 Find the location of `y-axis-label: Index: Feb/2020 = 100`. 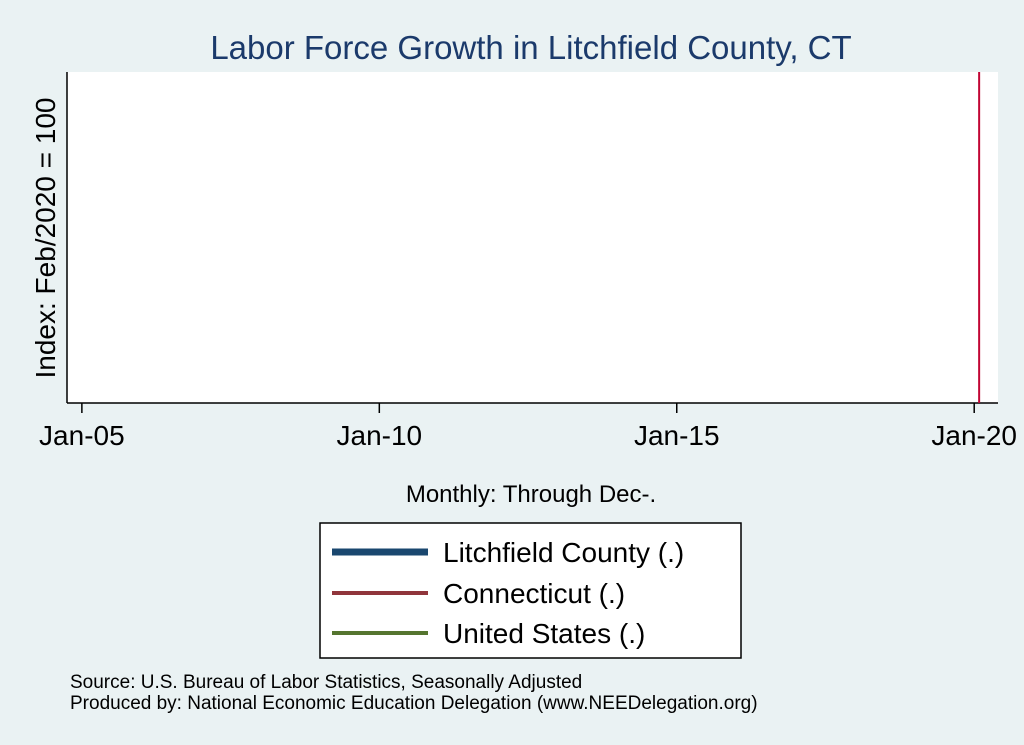

y-axis-label: Index: Feb/2020 = 100 is located at coordinates (45, 238).